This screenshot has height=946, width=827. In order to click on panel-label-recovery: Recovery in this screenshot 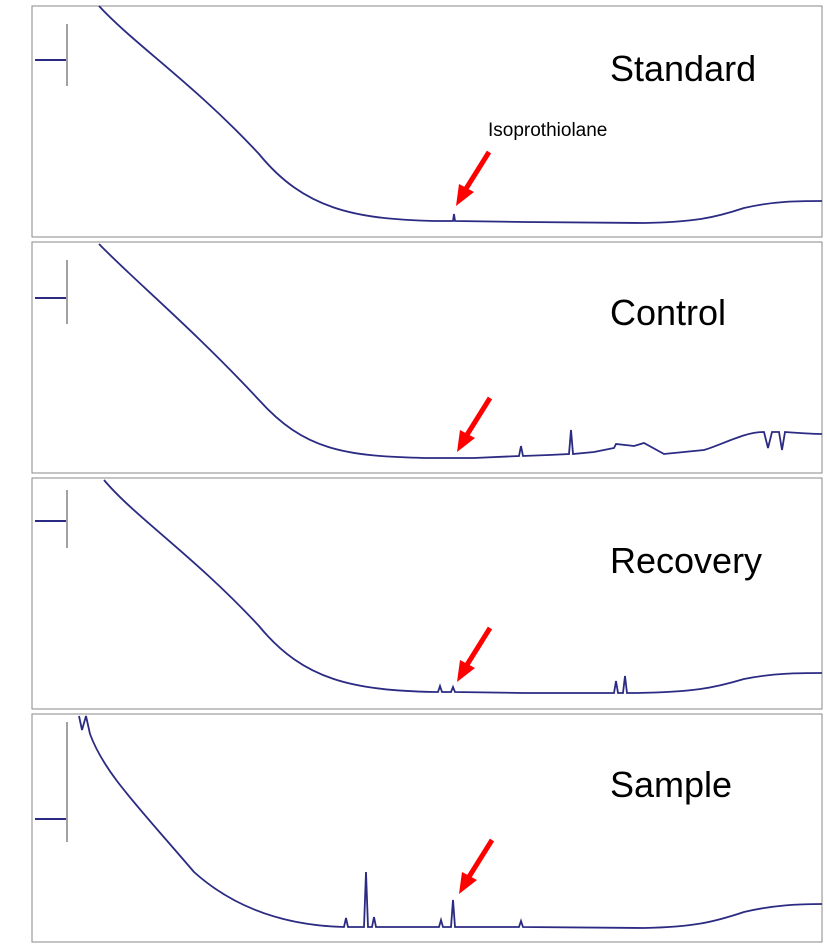, I will do `click(686, 560)`.